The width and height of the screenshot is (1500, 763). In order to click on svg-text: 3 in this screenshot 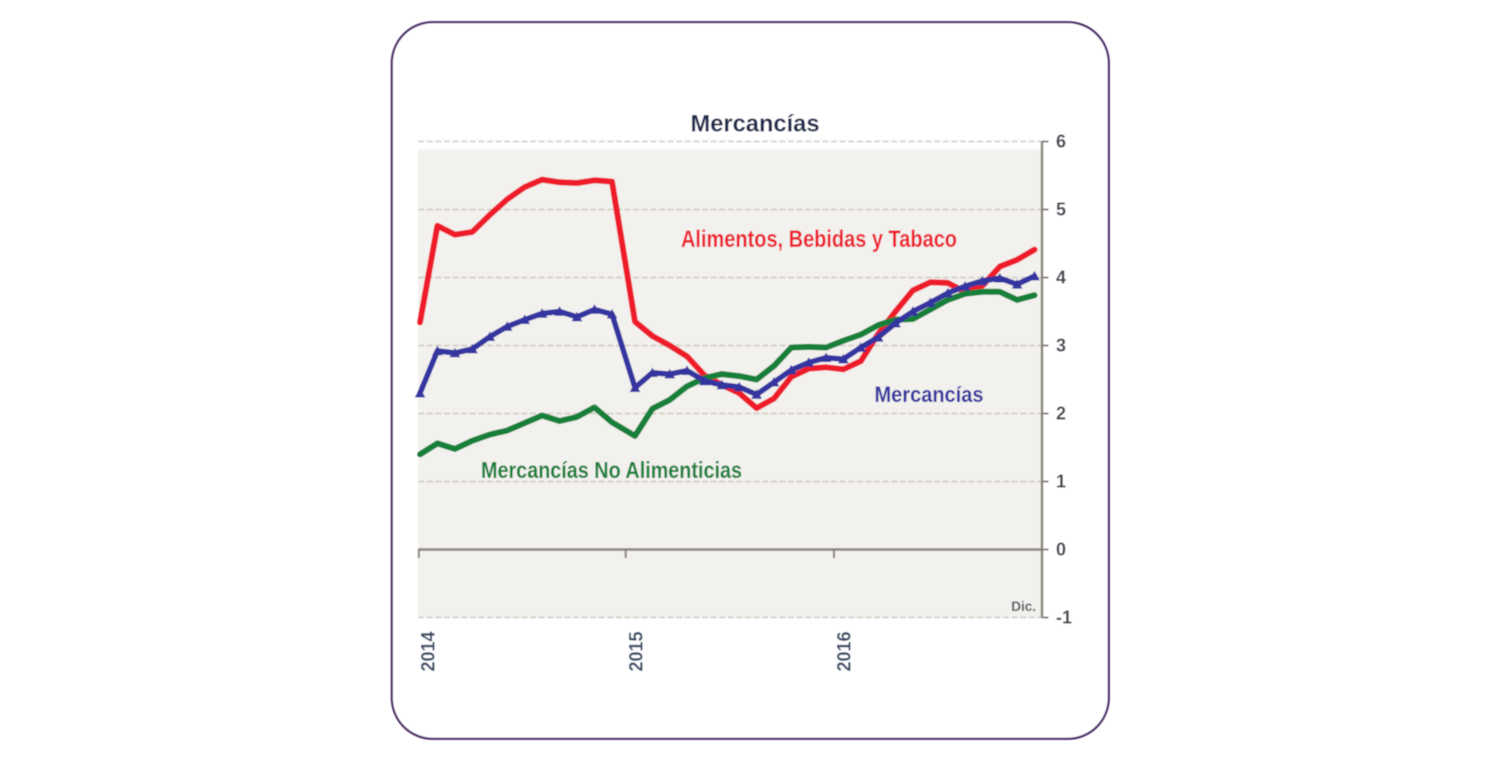, I will do `click(1061, 346)`.